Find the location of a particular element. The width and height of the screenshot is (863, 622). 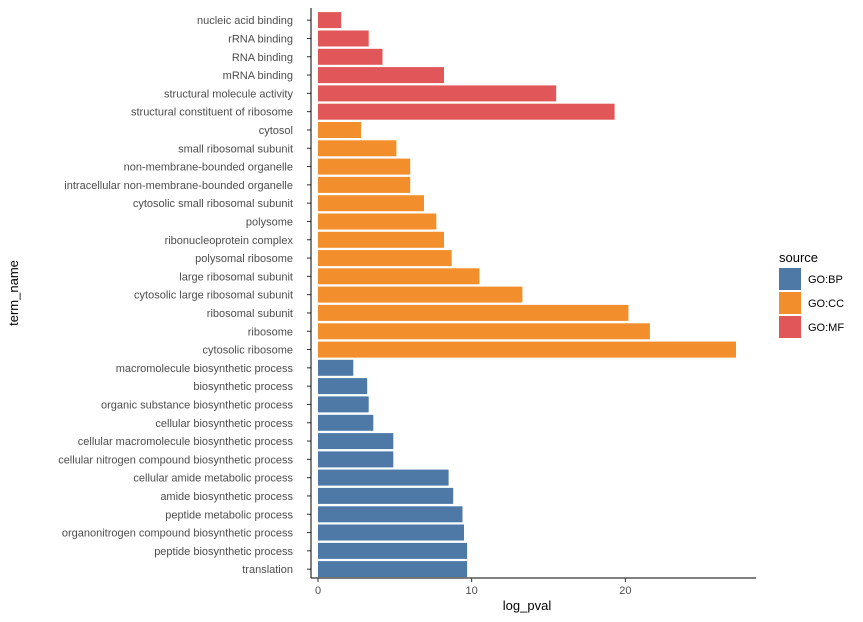

y-tick-label: peptide metabolic process is located at coordinates (229, 515).